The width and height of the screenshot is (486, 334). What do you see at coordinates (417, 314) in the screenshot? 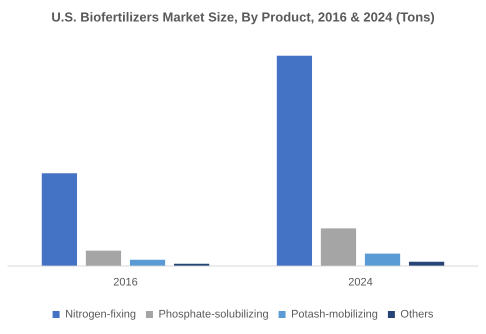
I see `legend-label: Others` at bounding box center [417, 314].